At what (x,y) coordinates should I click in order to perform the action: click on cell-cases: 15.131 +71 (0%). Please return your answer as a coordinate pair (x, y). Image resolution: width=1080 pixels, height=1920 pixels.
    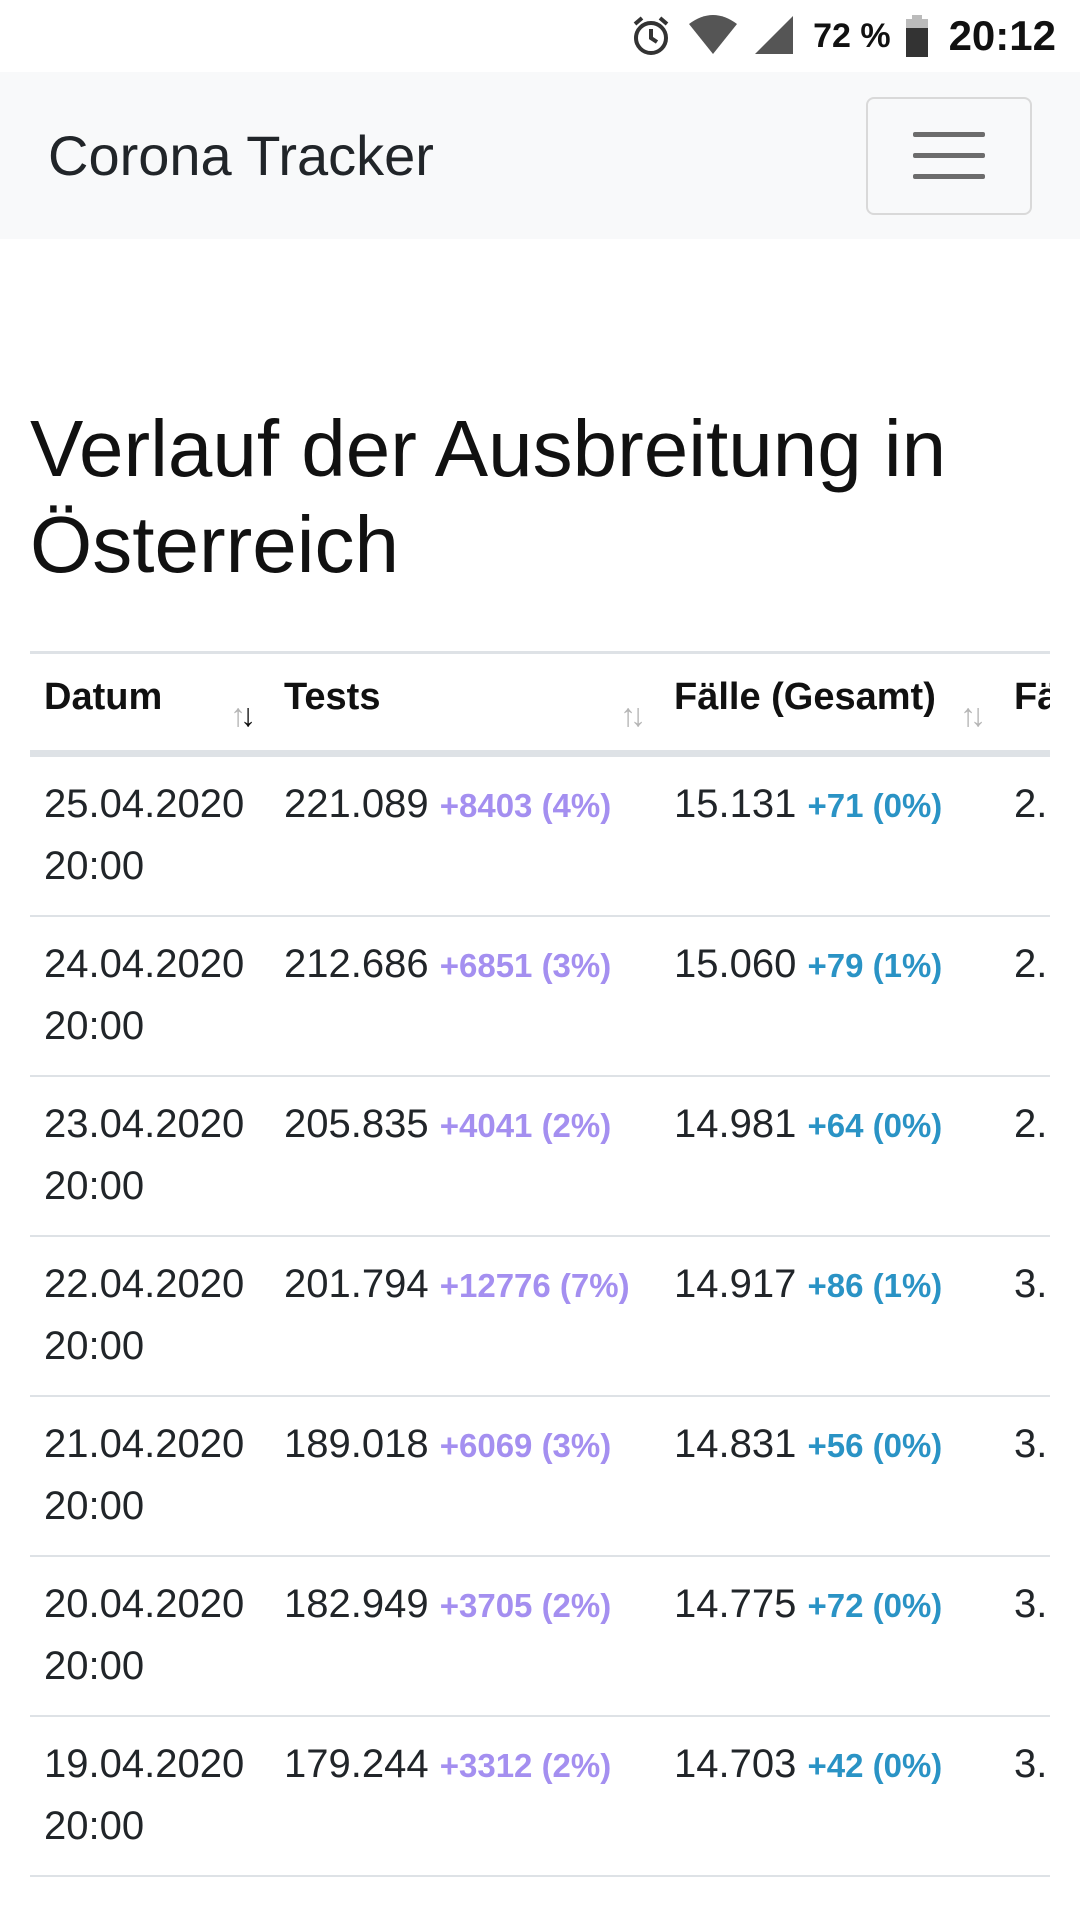
    Looking at the image, I should click on (830, 835).